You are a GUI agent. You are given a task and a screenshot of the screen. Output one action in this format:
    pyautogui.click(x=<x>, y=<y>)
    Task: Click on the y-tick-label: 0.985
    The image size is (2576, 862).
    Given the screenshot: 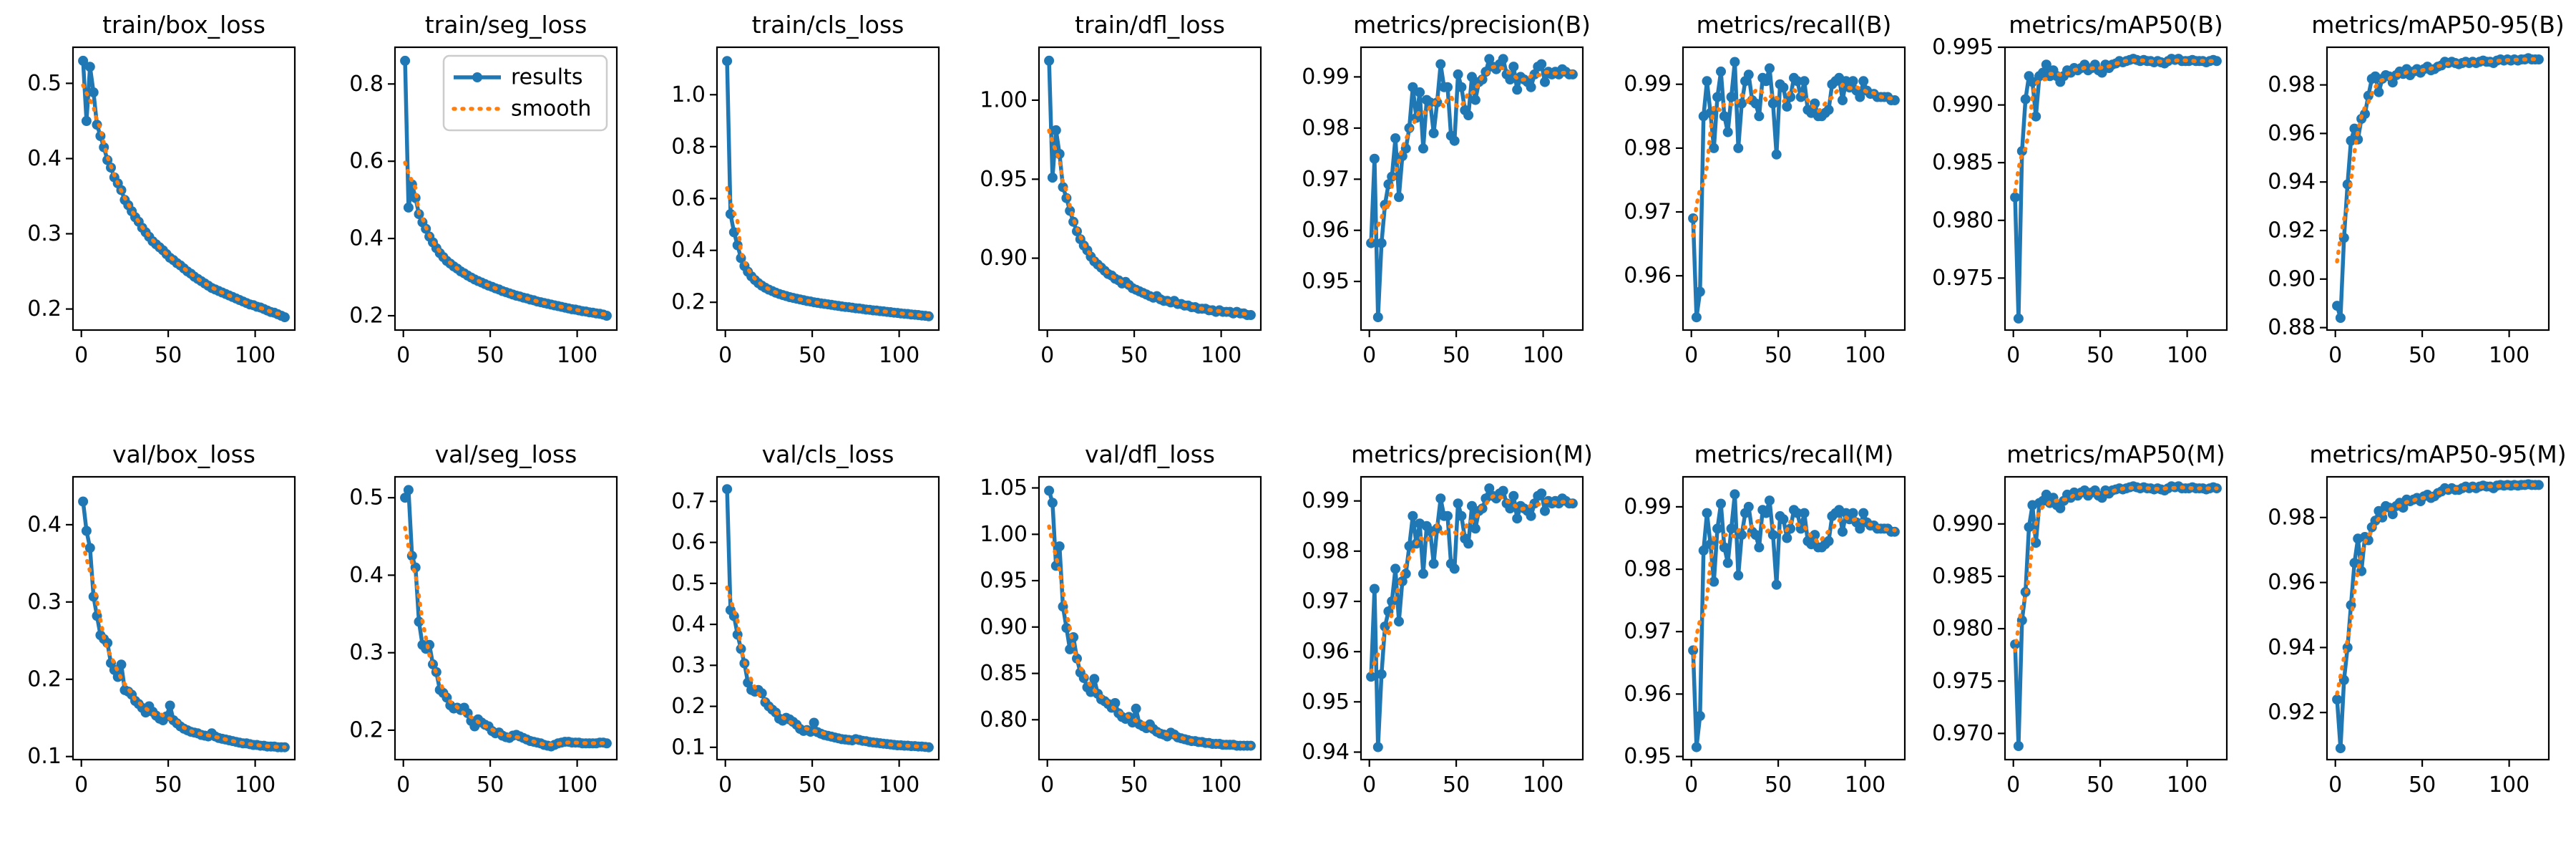 What is the action you would take?
    pyautogui.click(x=1963, y=576)
    